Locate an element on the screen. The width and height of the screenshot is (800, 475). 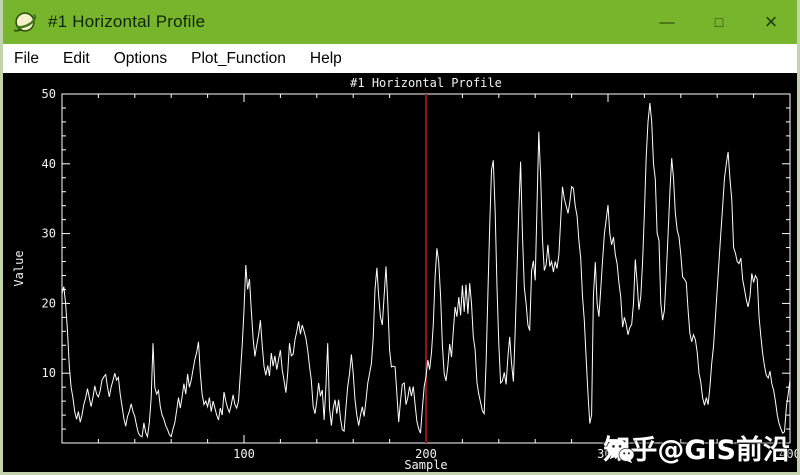
x-tick-label: 200 is located at coordinates (426, 454).